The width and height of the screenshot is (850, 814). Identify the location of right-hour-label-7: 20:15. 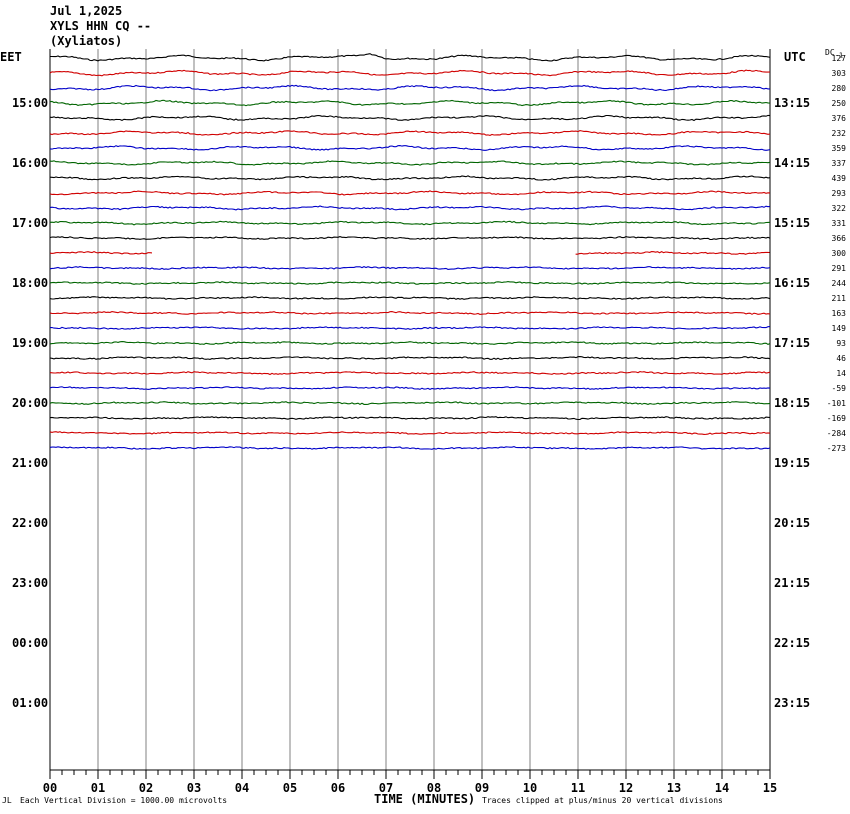
(792, 523).